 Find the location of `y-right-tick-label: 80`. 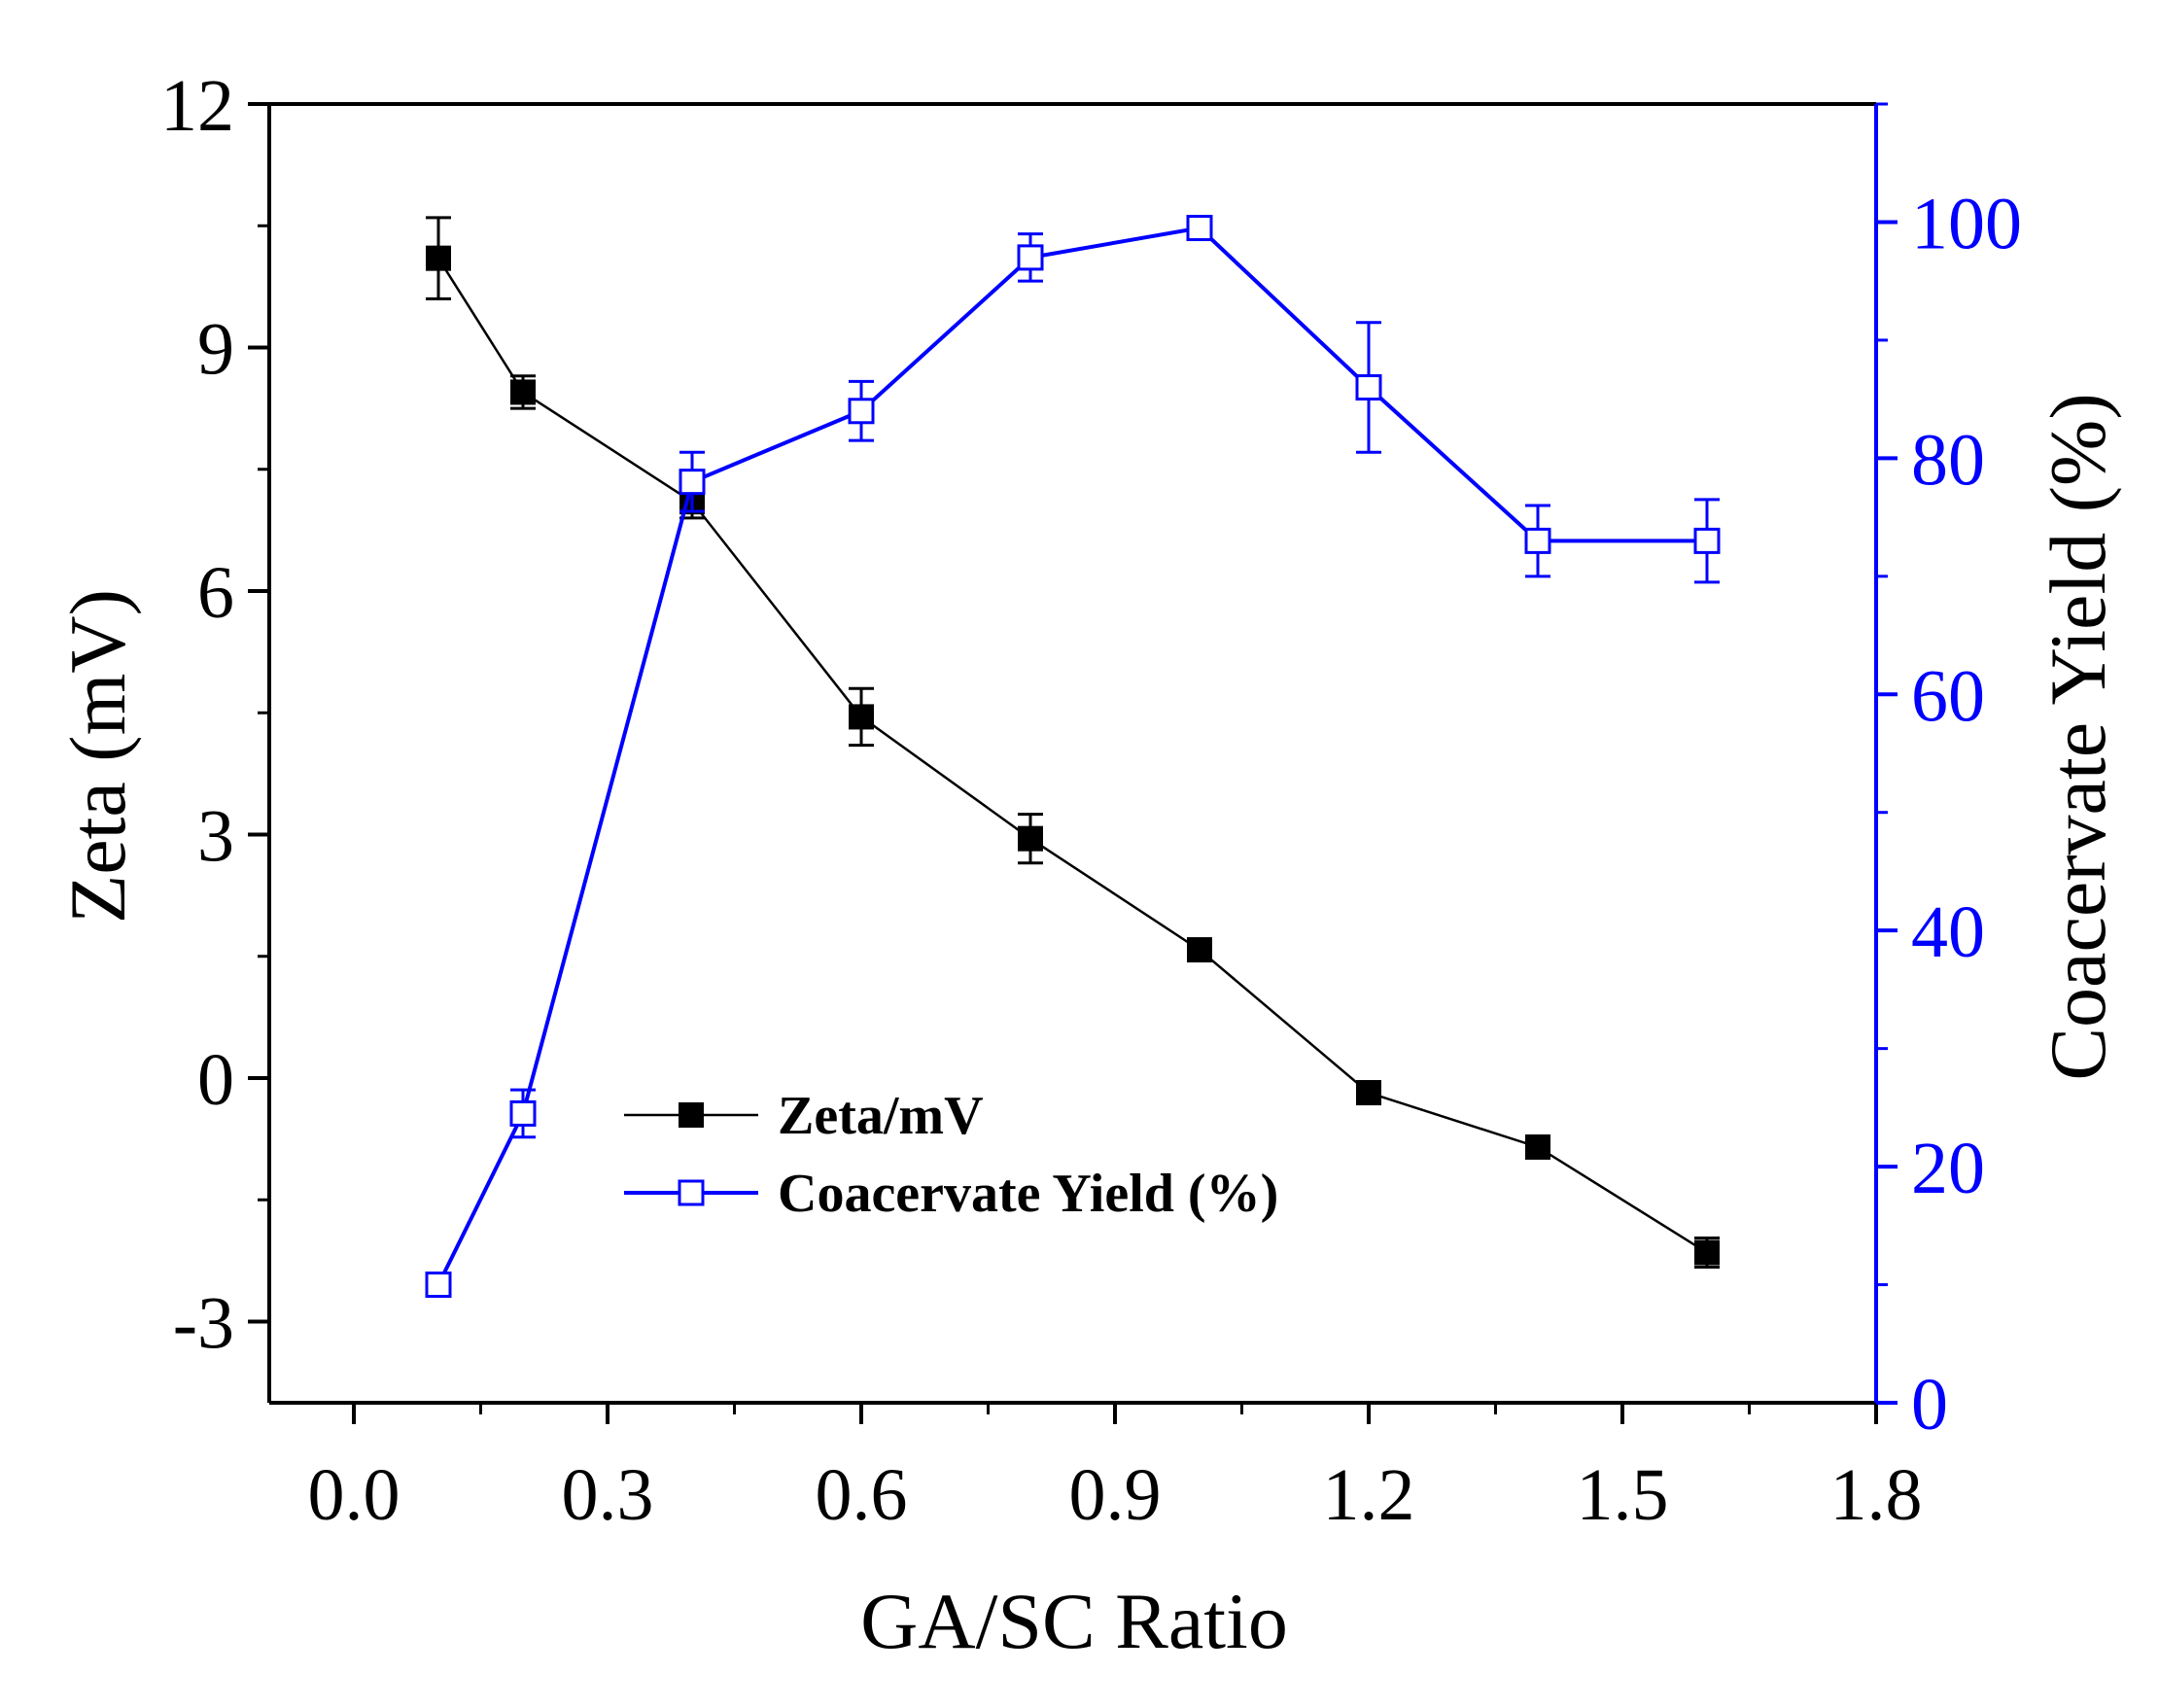

y-right-tick-label: 80 is located at coordinates (1948, 460).